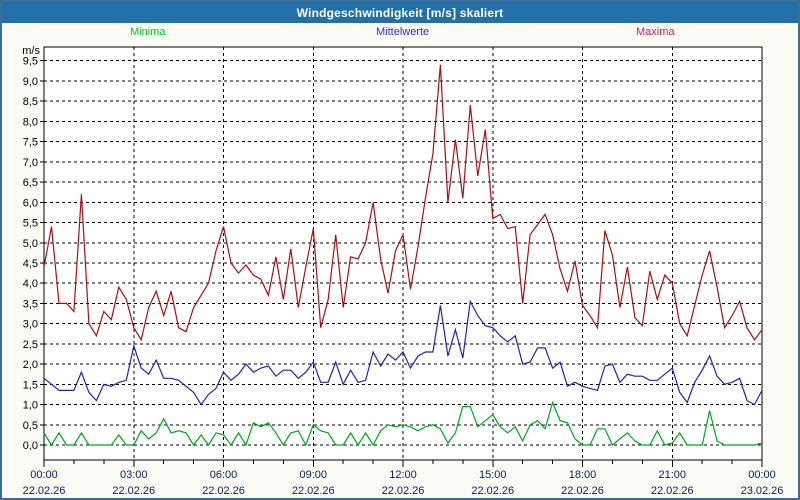 This screenshot has width=800, height=500. What do you see at coordinates (30, 203) in the screenshot?
I see `svg-text: 6,0` at bounding box center [30, 203].